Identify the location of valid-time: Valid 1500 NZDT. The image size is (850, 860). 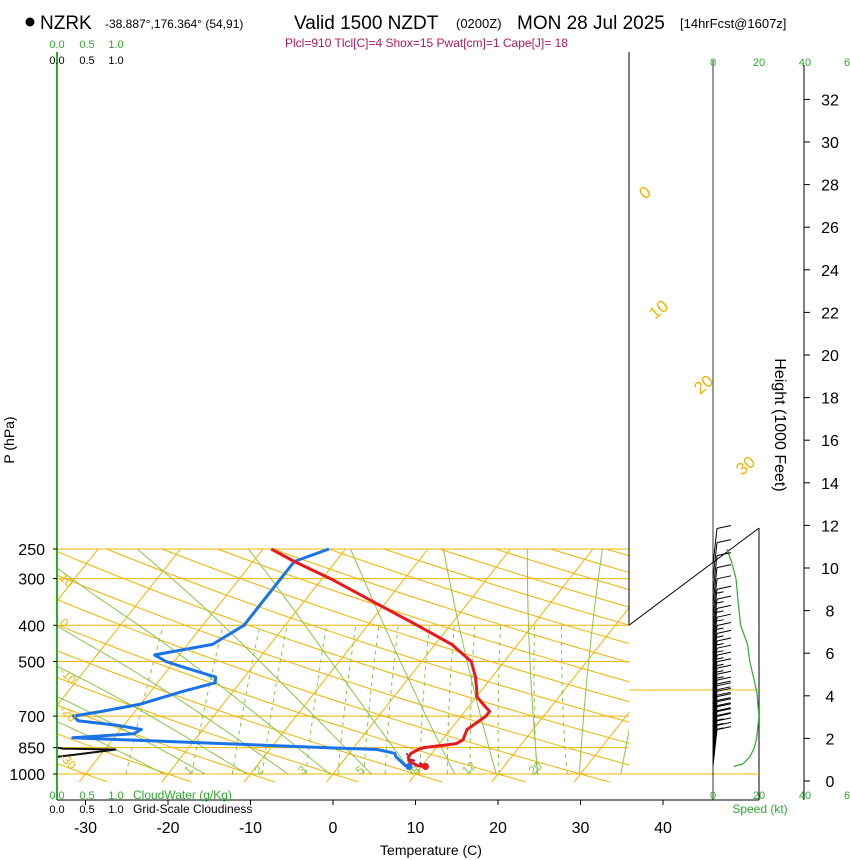
(366, 23).